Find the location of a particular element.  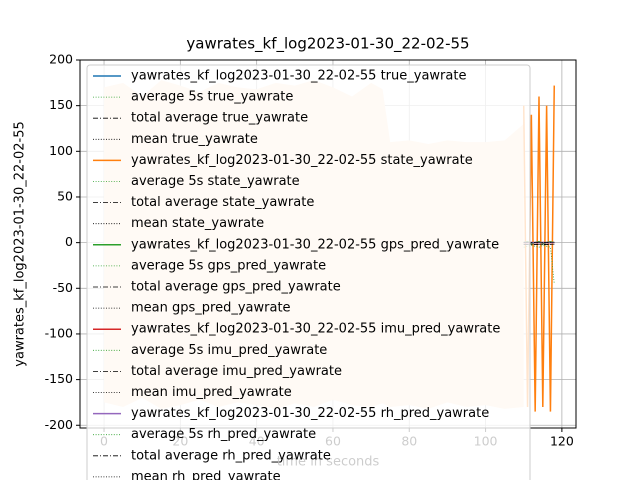

y-tick-label: 100 is located at coordinates (61, 150).